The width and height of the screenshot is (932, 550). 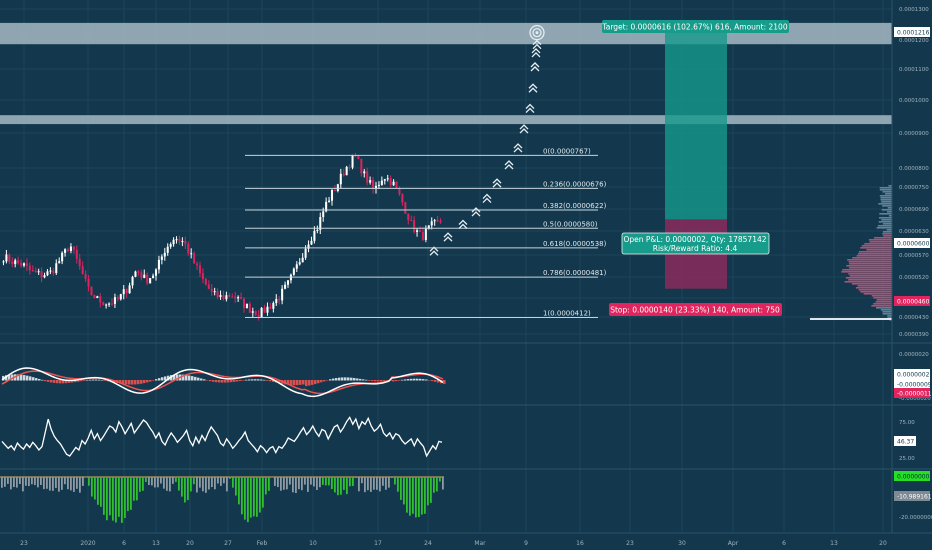 What do you see at coordinates (580, 543) in the screenshot?
I see `x-tick-label: 16` at bounding box center [580, 543].